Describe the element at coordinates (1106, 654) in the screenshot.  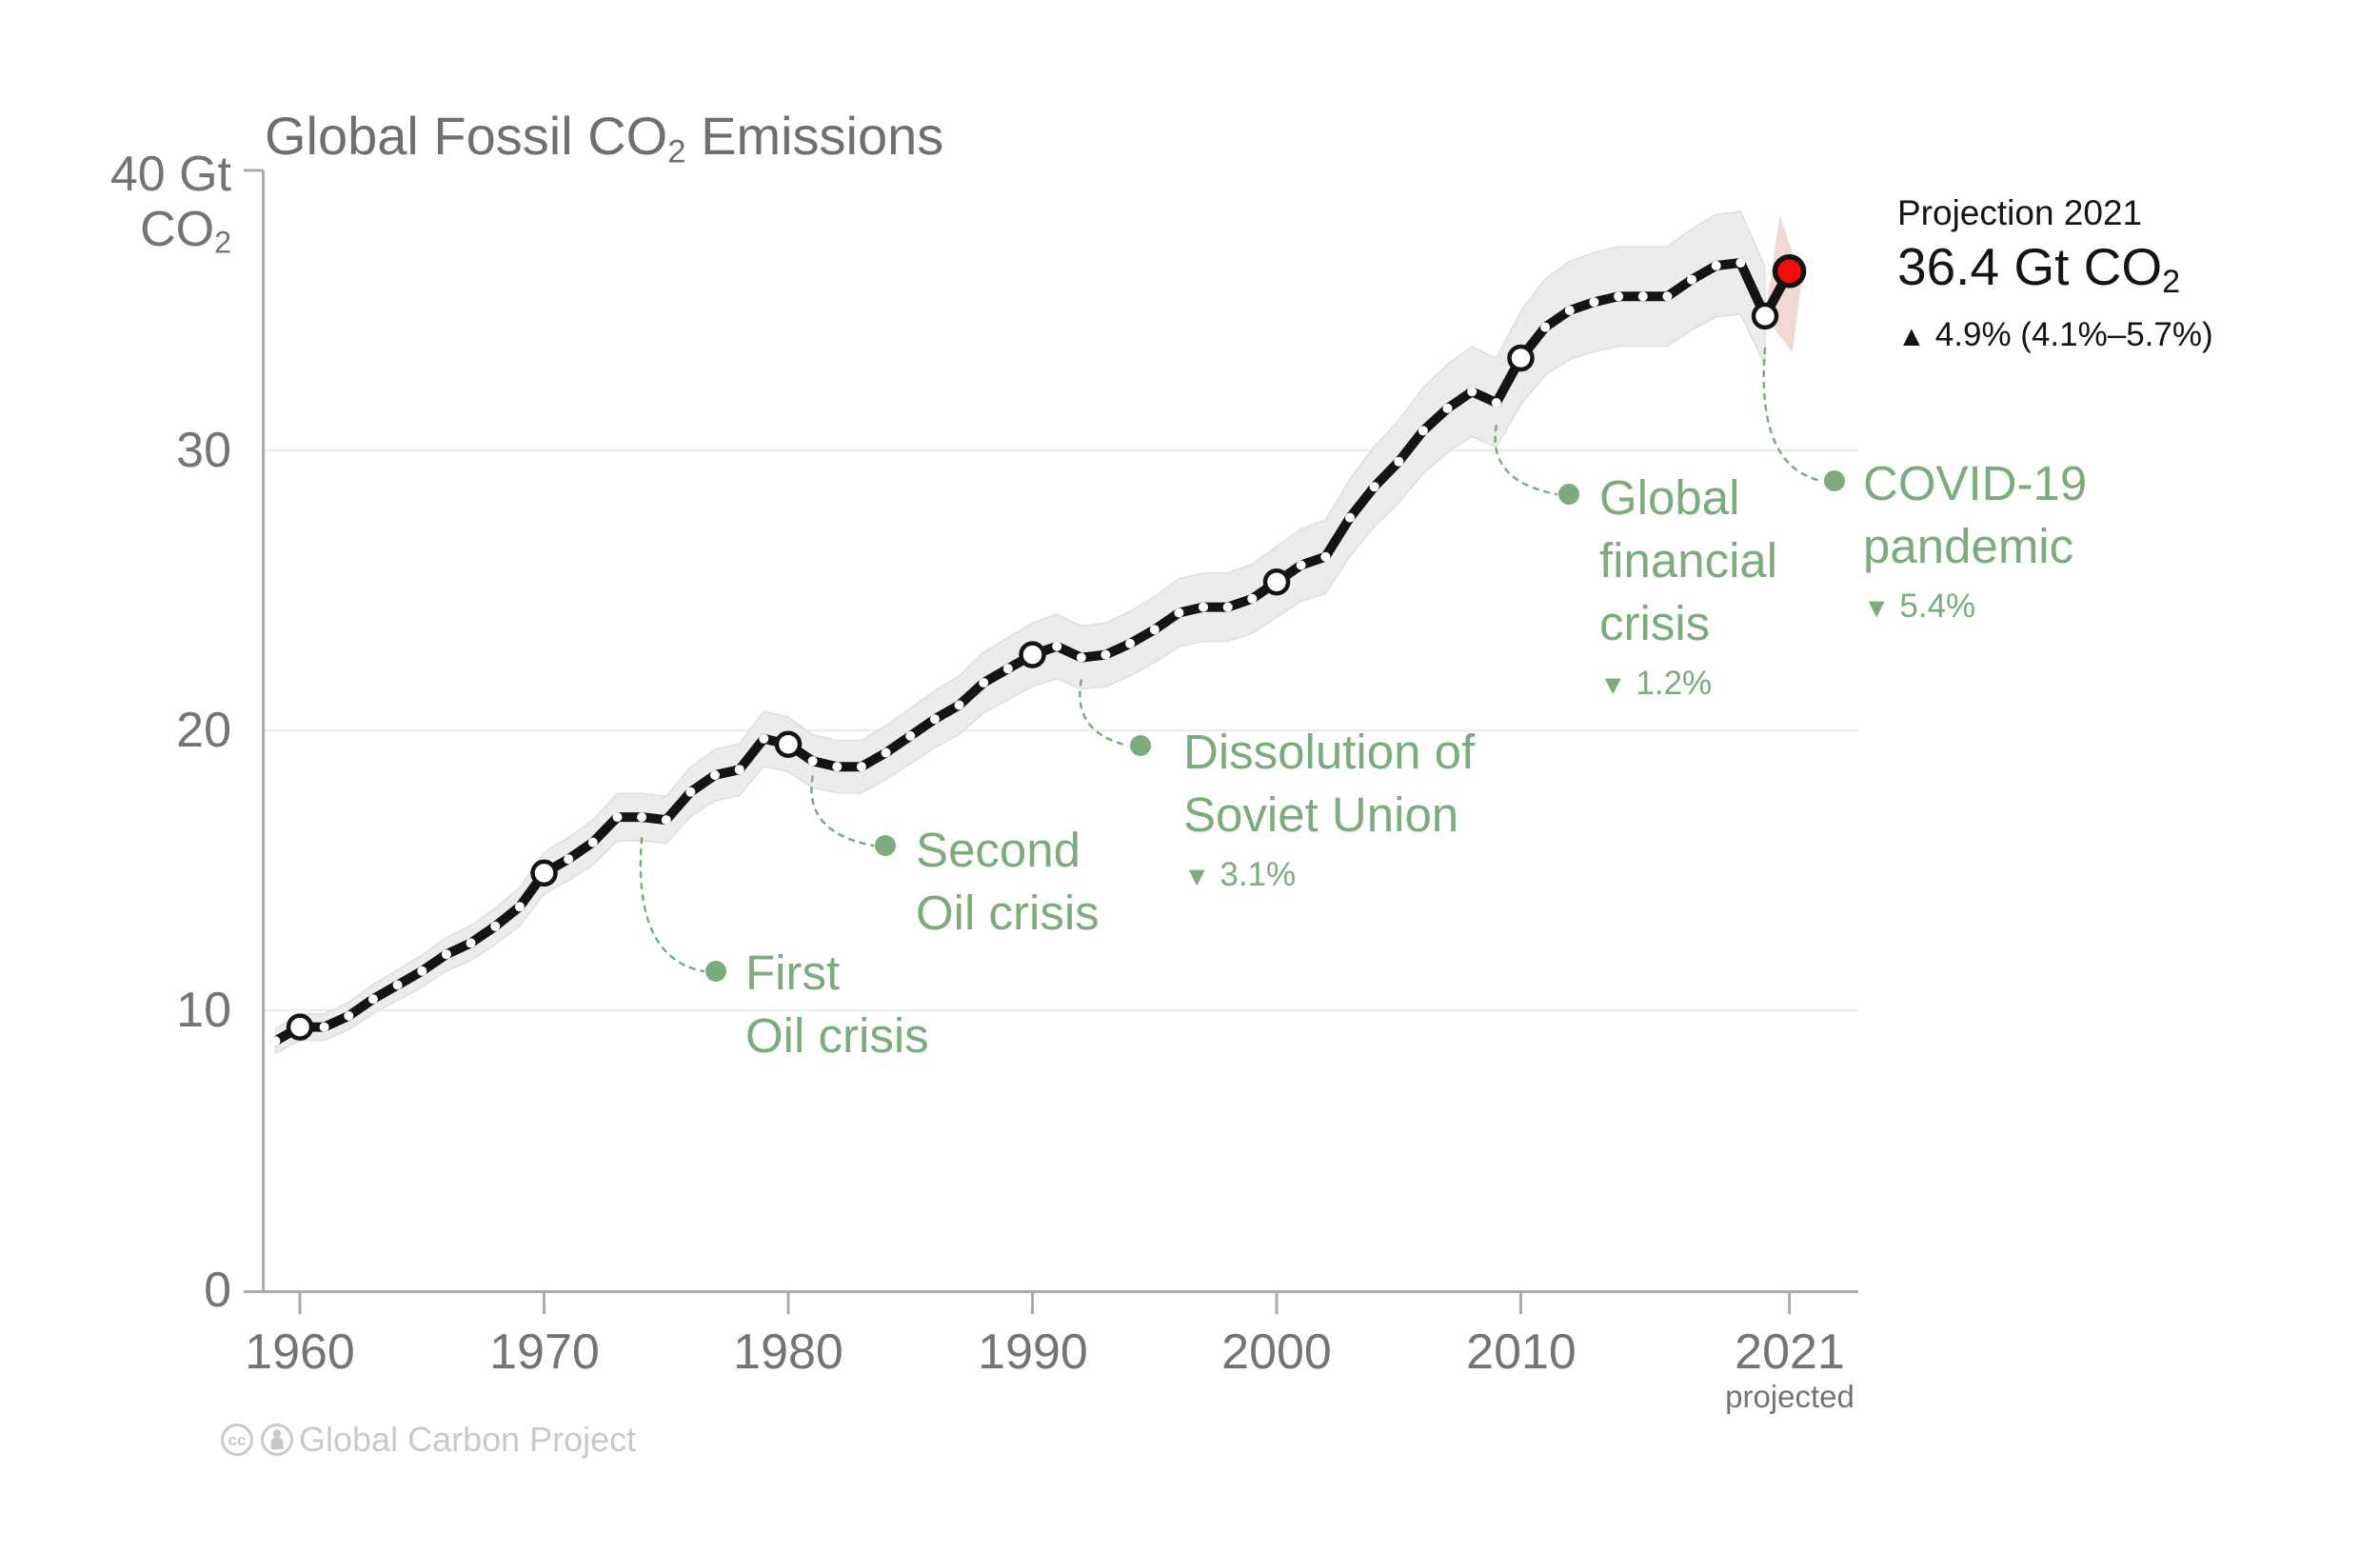
I see `year-dot-1993` at that location.